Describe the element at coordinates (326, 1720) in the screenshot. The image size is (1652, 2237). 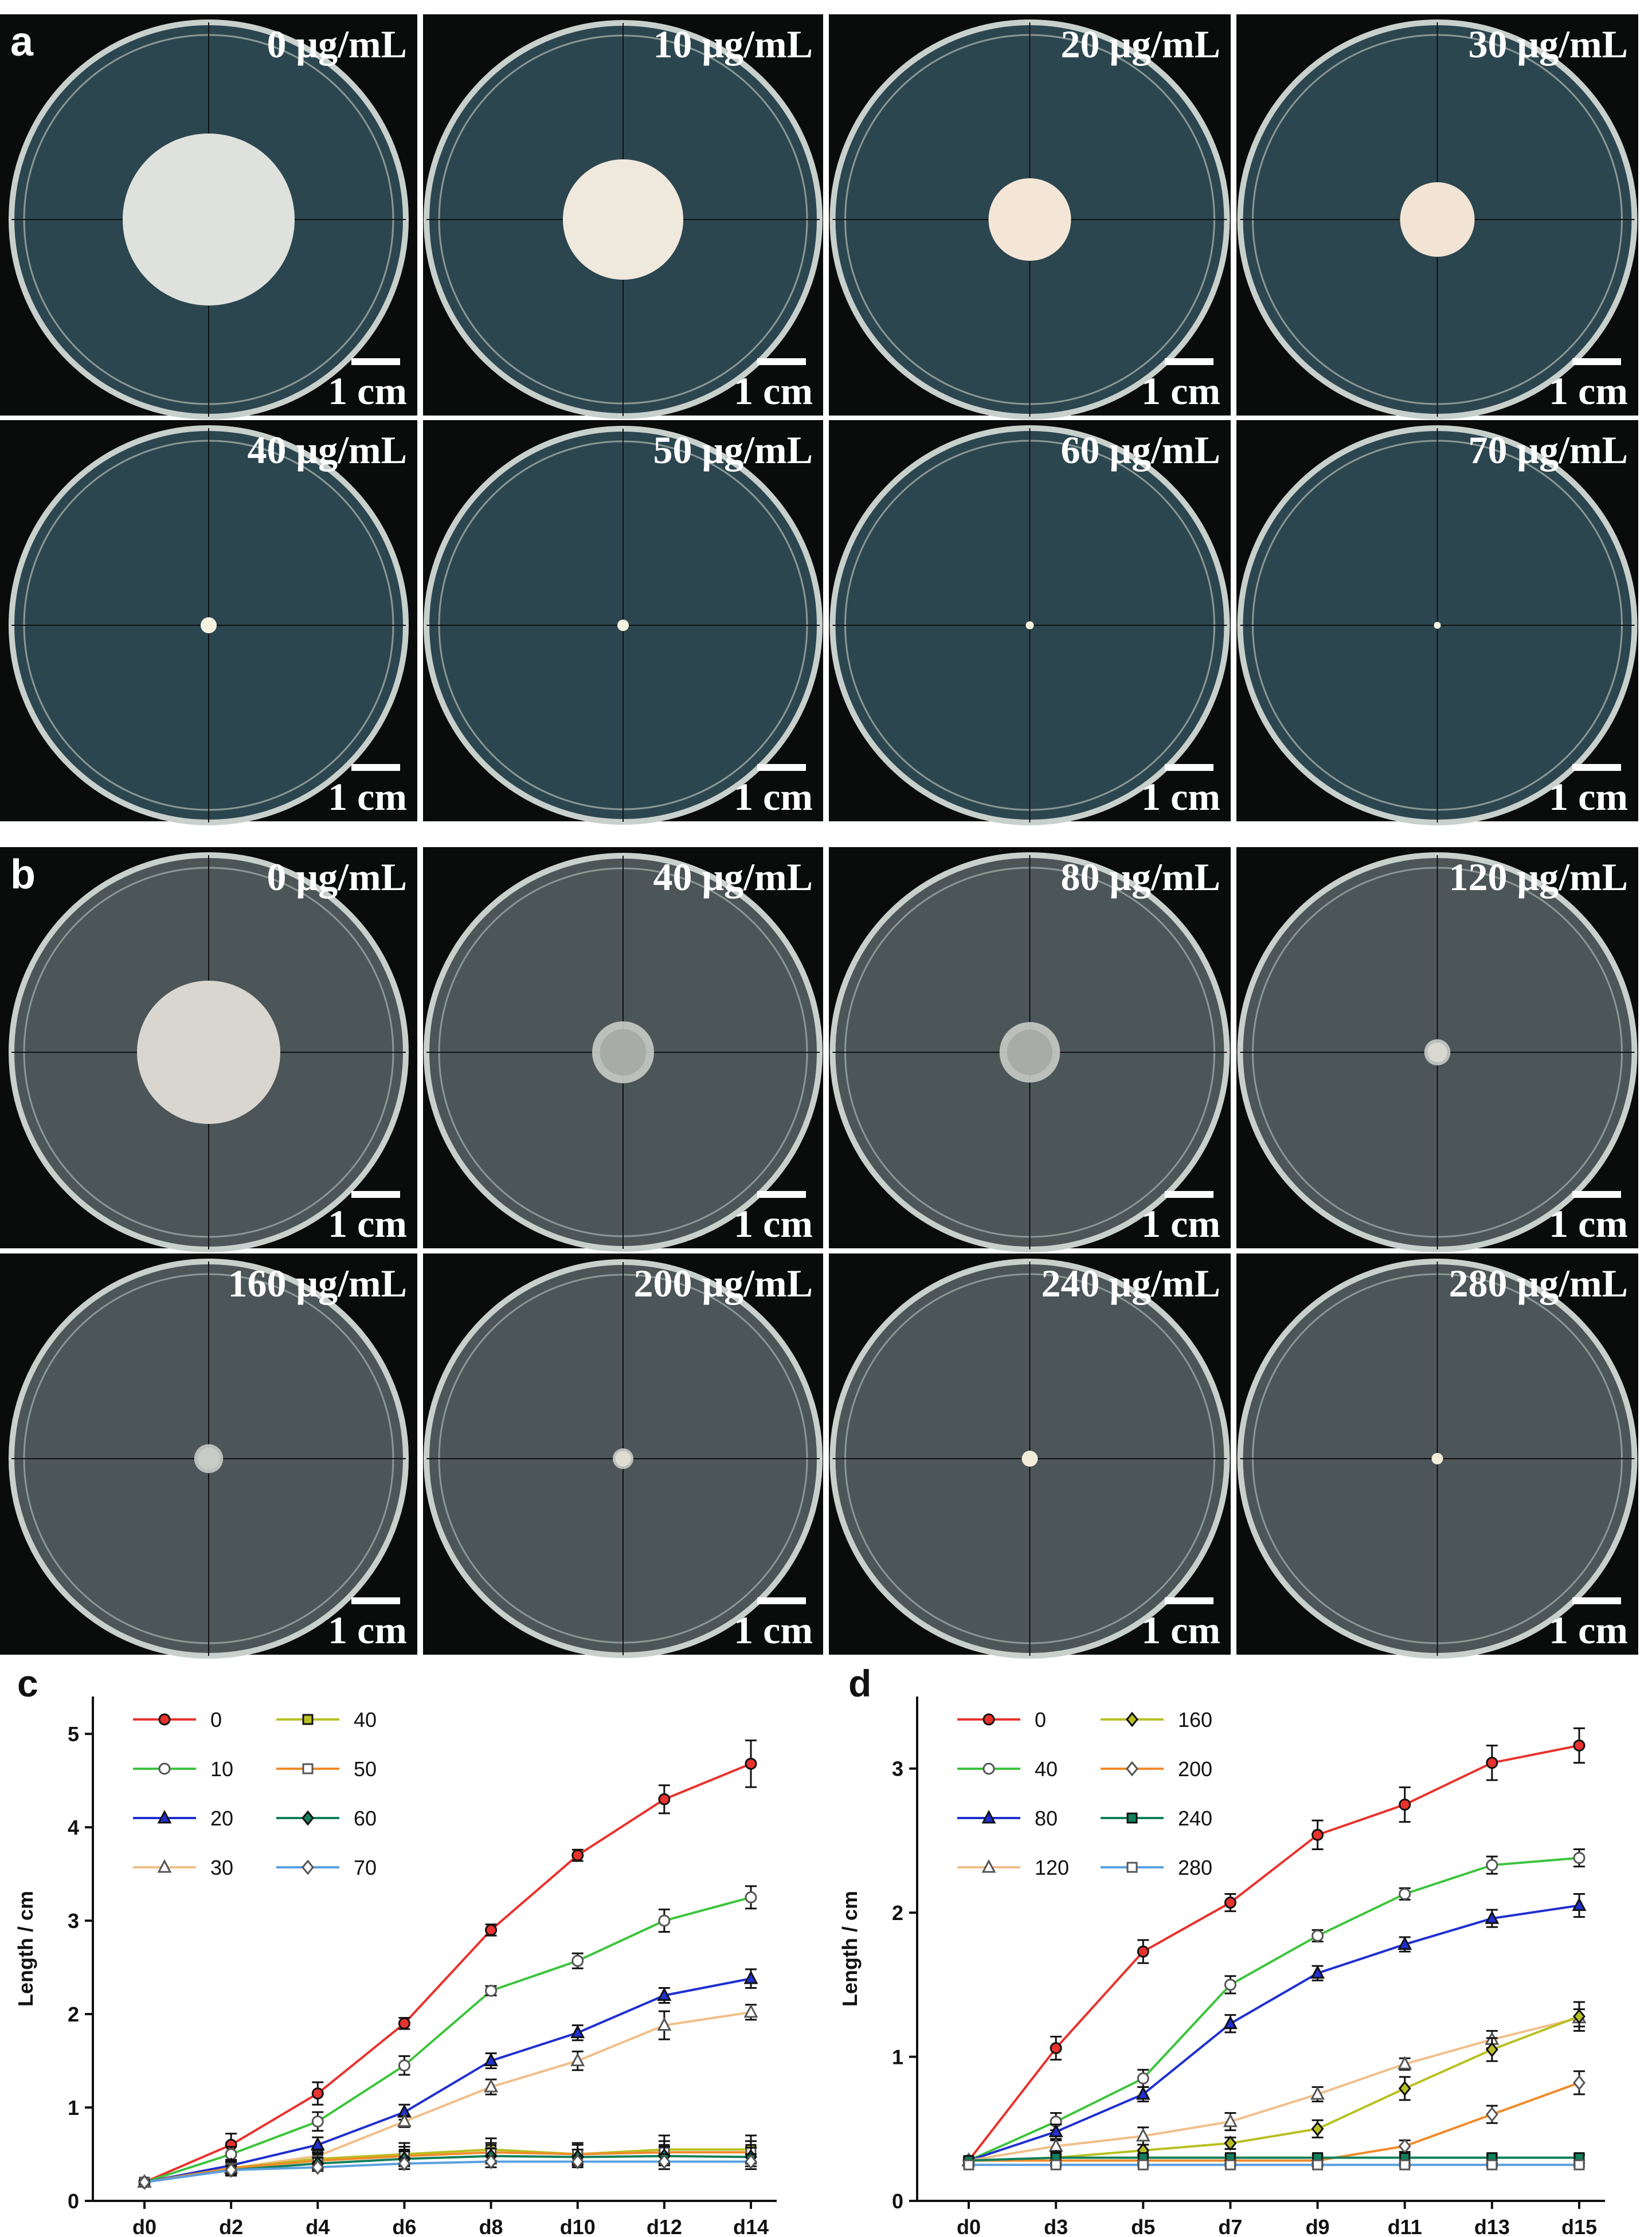
I see `legend-entry: 40` at that location.